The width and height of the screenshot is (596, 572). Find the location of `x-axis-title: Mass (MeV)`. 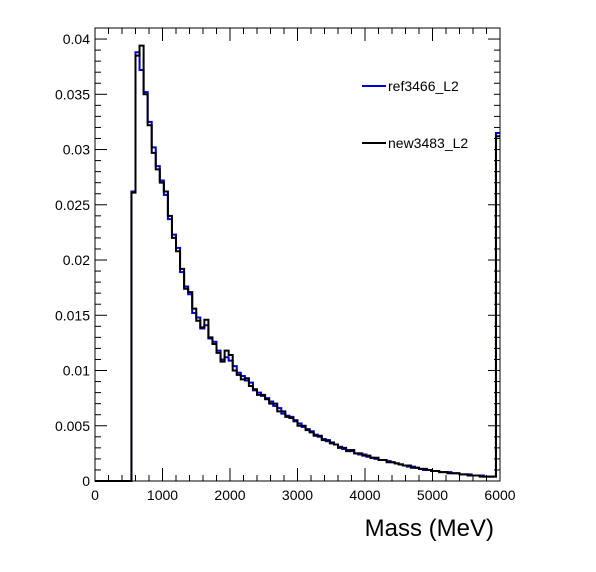

x-axis-title: Mass (MeV) is located at coordinates (429, 528).